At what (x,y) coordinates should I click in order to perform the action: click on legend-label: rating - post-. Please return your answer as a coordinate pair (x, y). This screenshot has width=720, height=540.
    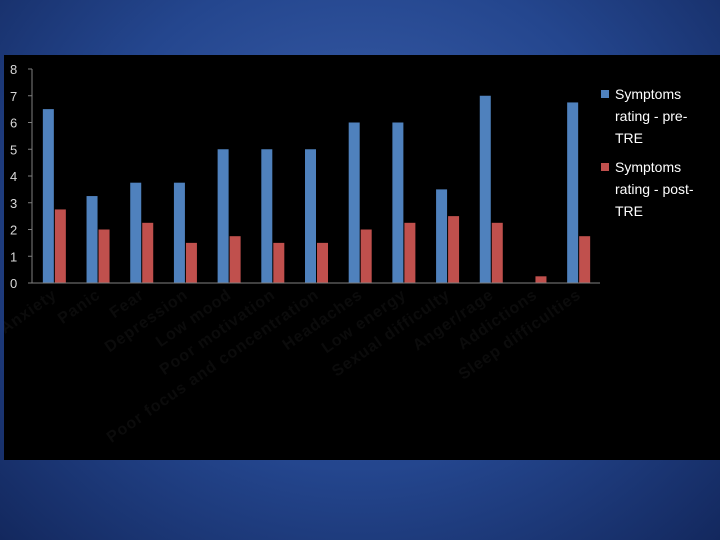
    Looking at the image, I should click on (654, 189).